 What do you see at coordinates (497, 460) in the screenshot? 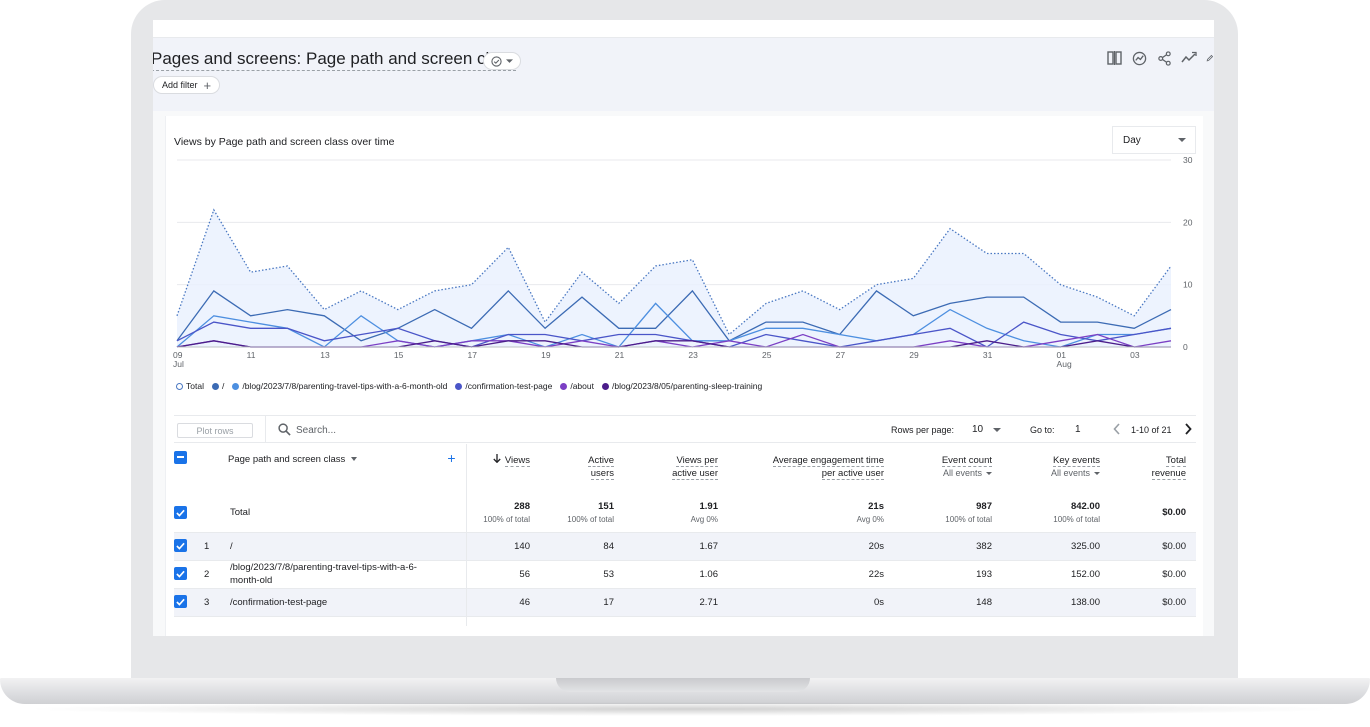
I see `sort-arrow-down-icon` at bounding box center [497, 460].